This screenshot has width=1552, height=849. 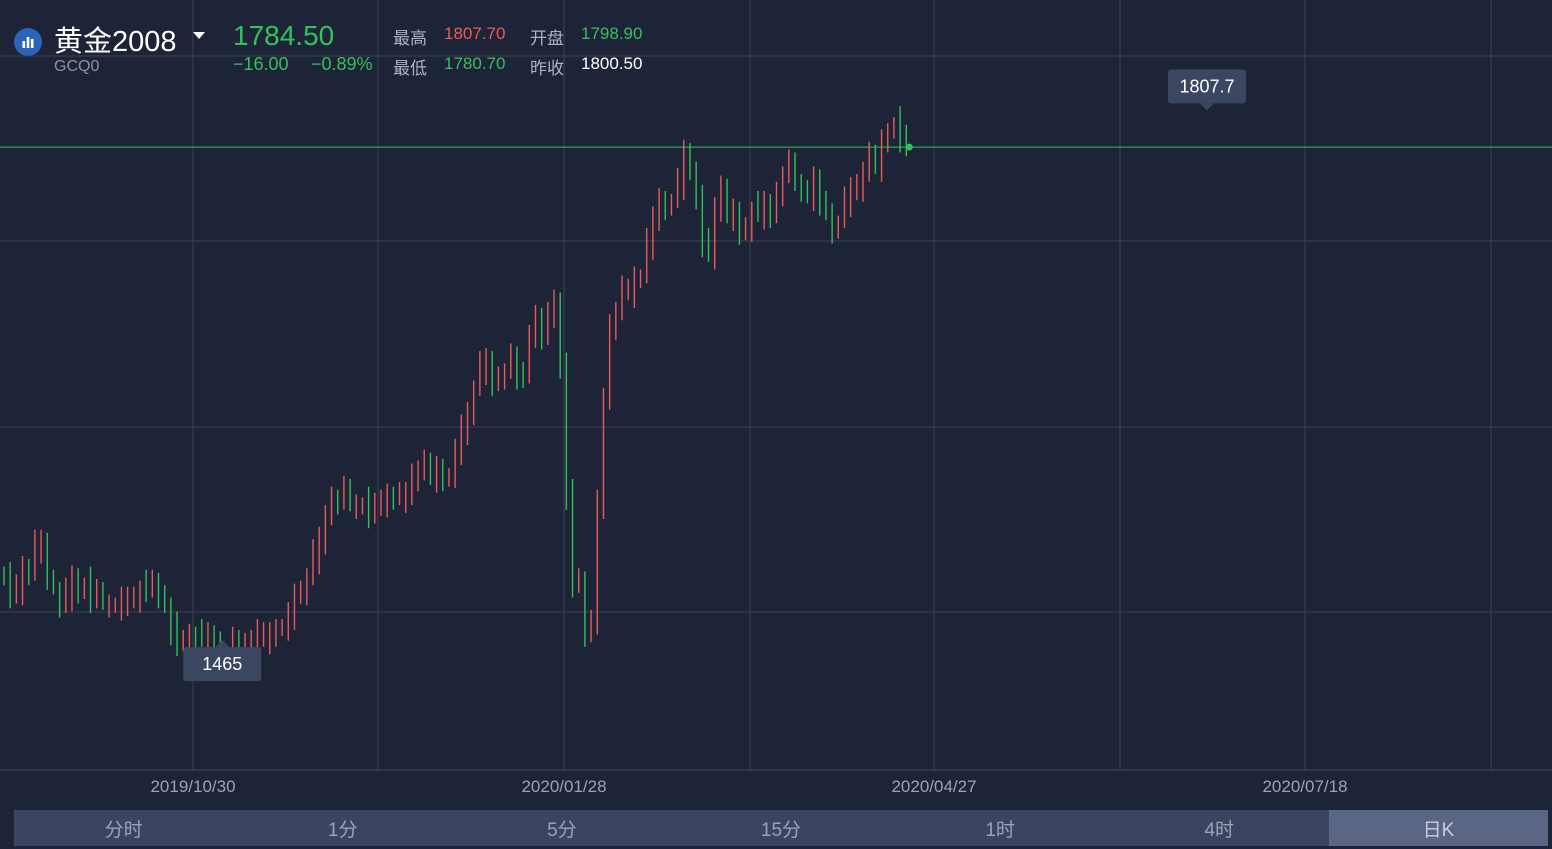 I want to click on high-callout: 1807.7, so click(x=1207, y=90).